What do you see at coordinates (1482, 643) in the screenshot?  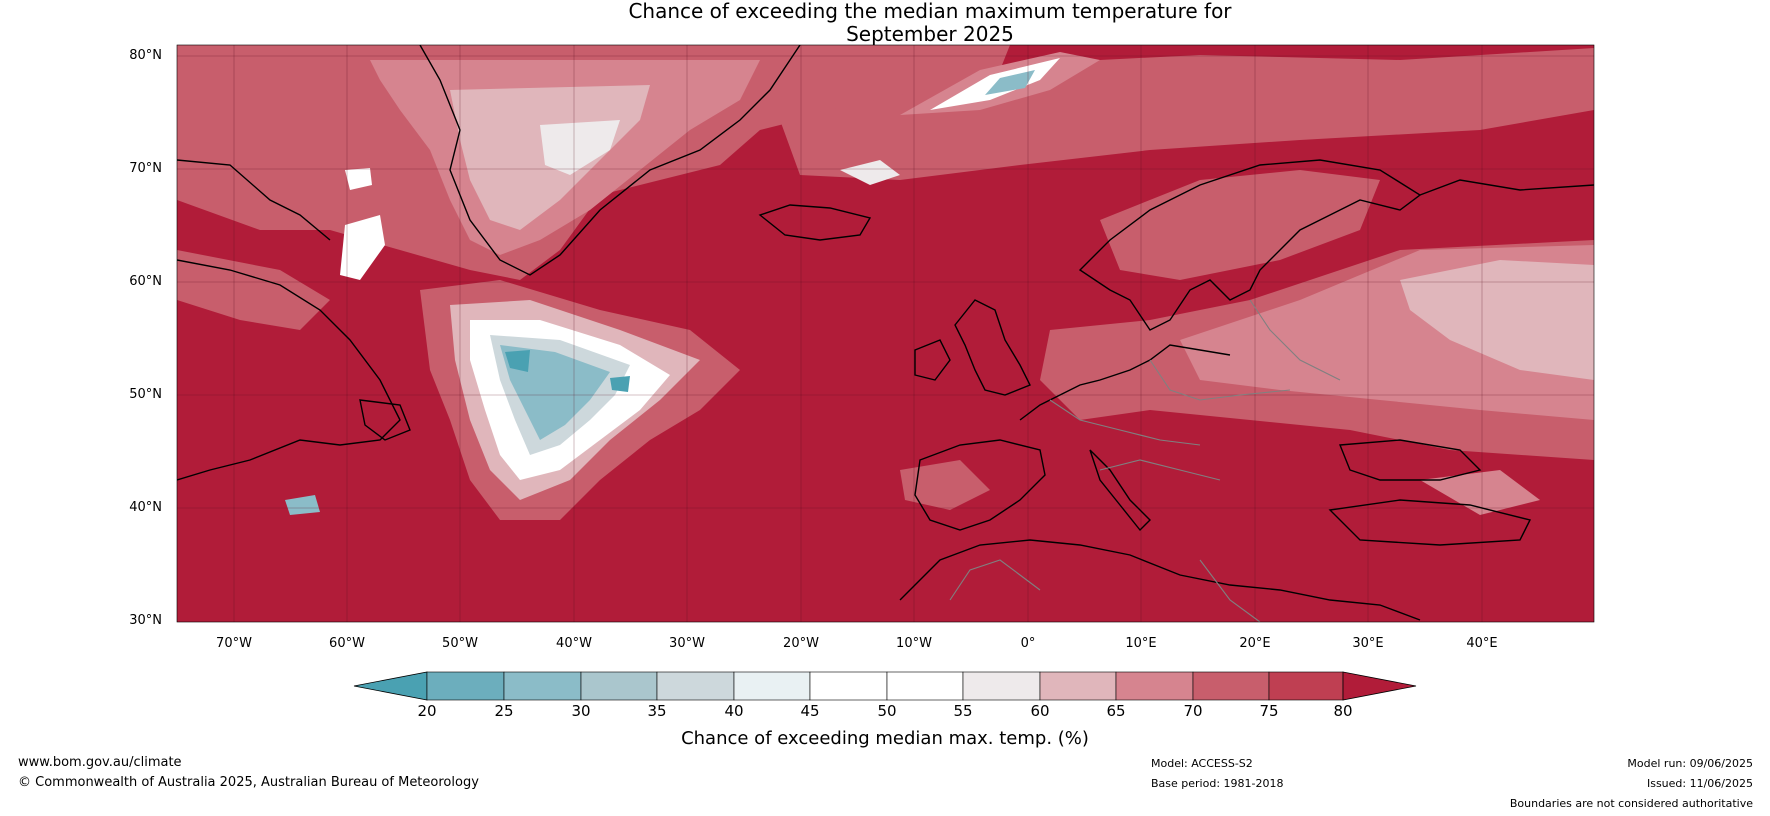 I see `lon-label-40e: 40°E` at bounding box center [1482, 643].